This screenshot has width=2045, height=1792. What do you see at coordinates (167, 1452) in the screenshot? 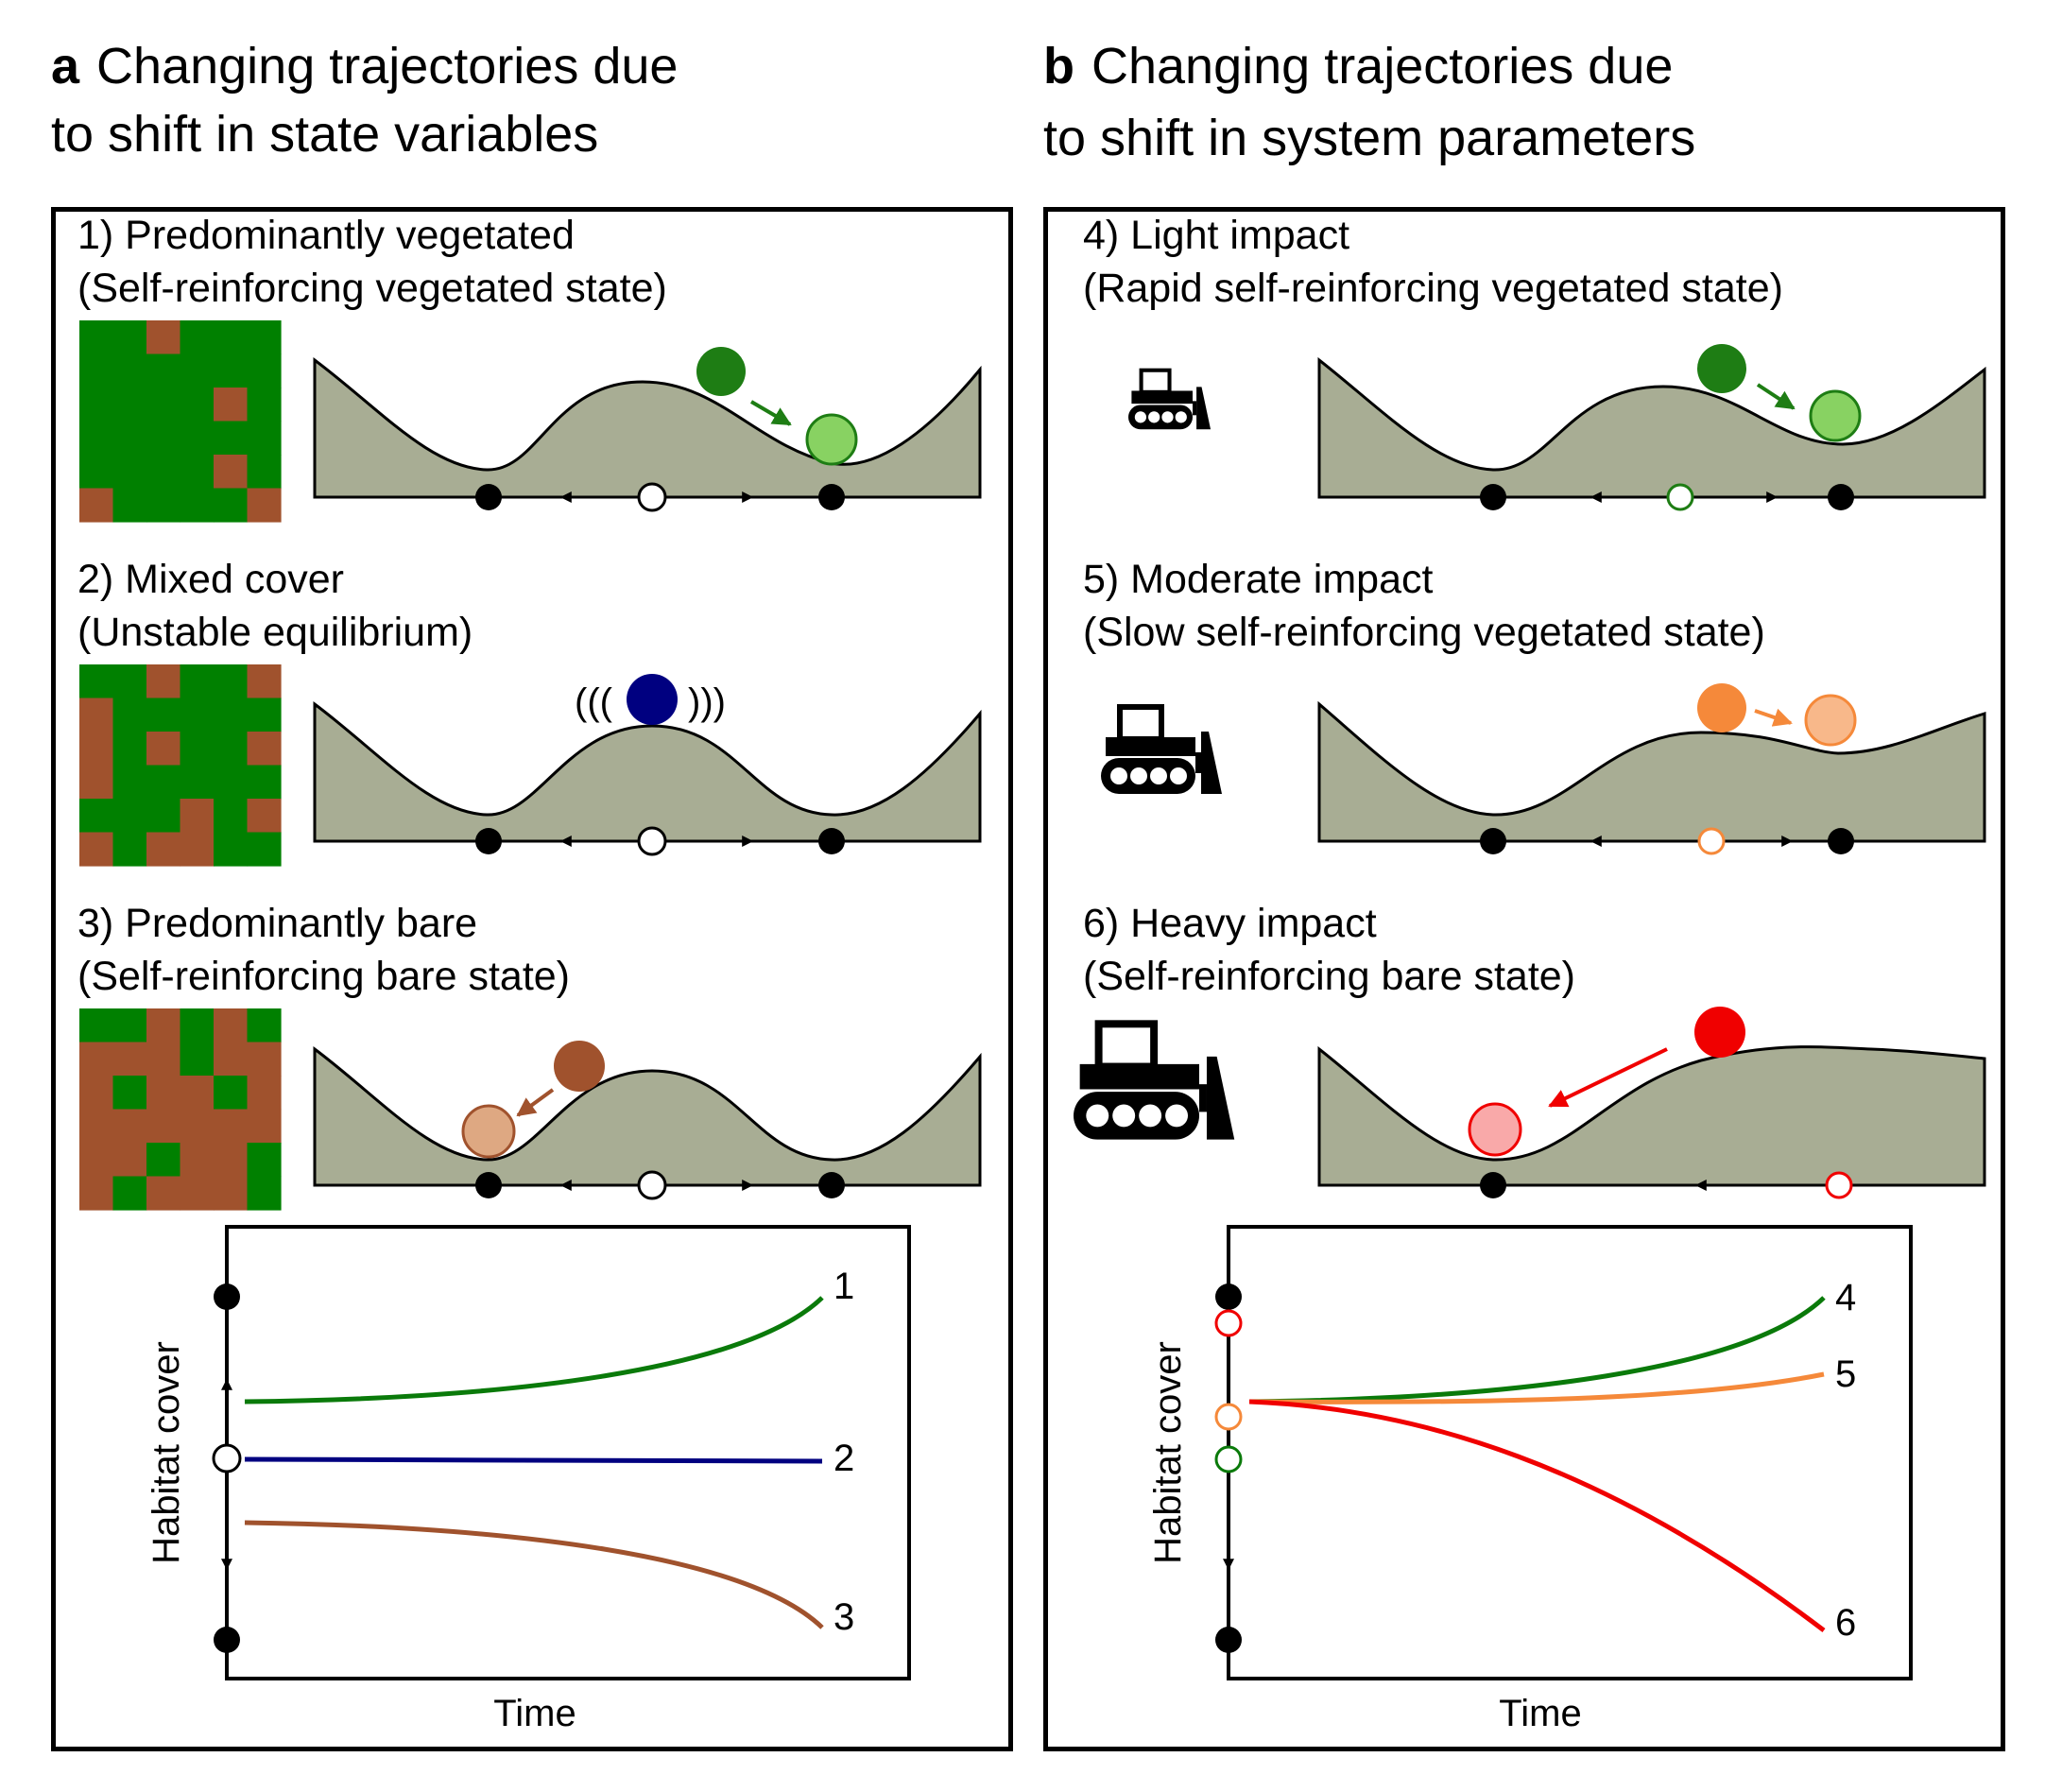
I see `y-axis-label-a: Habitat cover` at bounding box center [167, 1452].